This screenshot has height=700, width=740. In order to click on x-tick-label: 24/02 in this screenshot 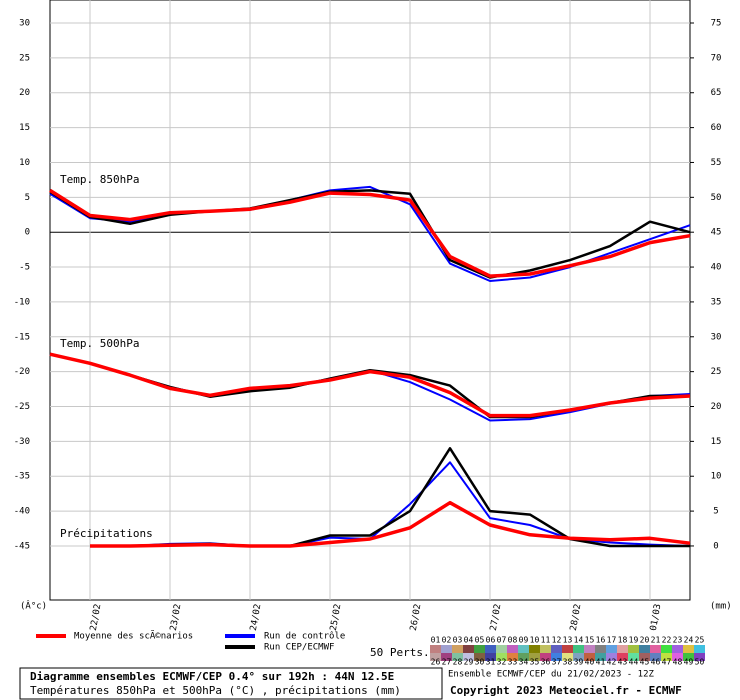, I will do `click(256, 617)`.